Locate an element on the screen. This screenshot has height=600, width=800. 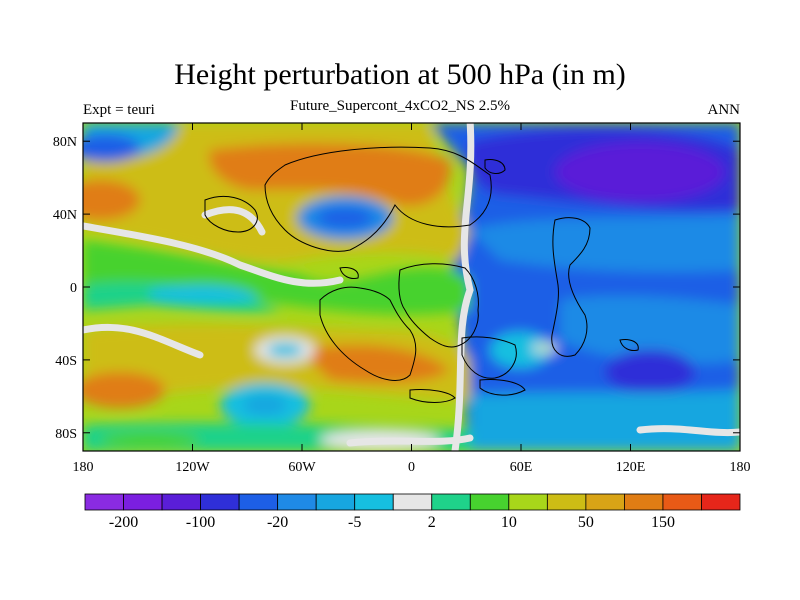
colorbar-label: 2 is located at coordinates (432, 522).